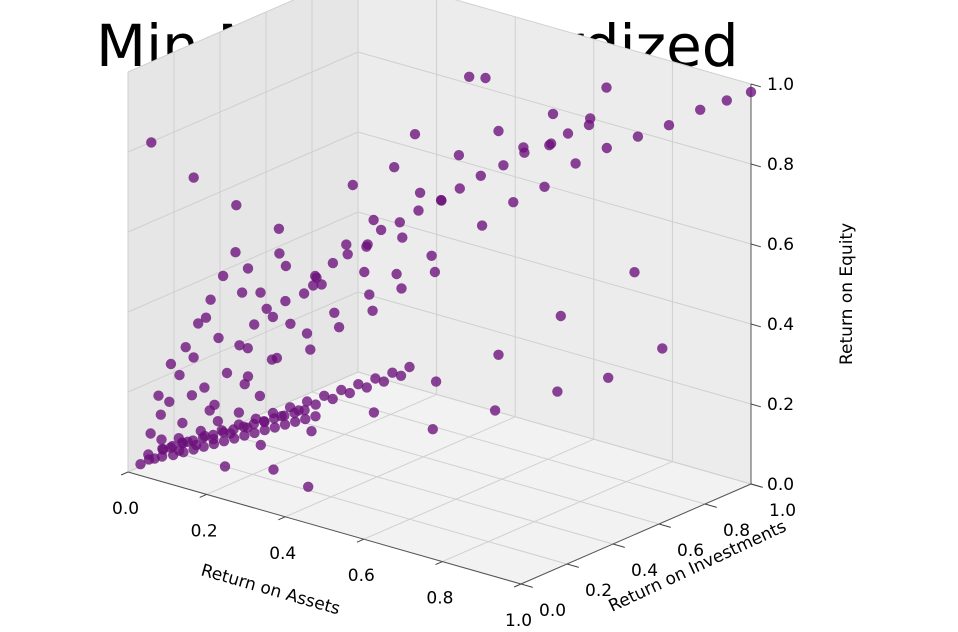 The width and height of the screenshot is (958, 632). I want to click on y-tick-label: 0.0, so click(552, 611).